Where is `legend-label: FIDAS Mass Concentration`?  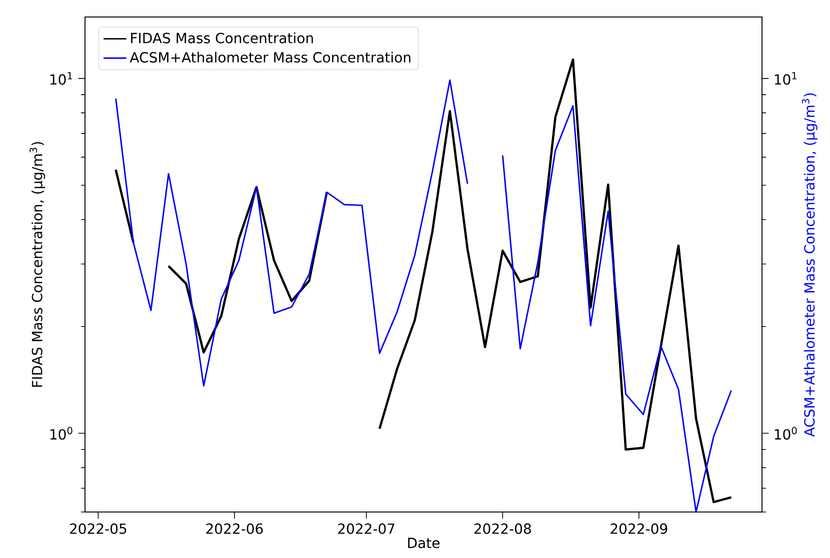
legend-label: FIDAS Mass Concentration is located at coordinates (222, 38).